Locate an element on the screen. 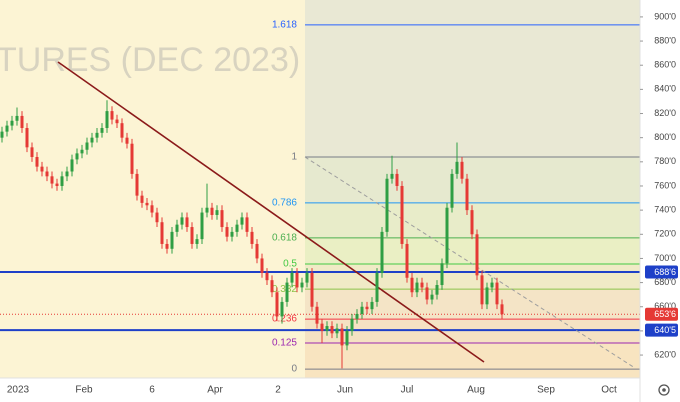  x-tick-label: Jul is located at coordinates (407, 390).